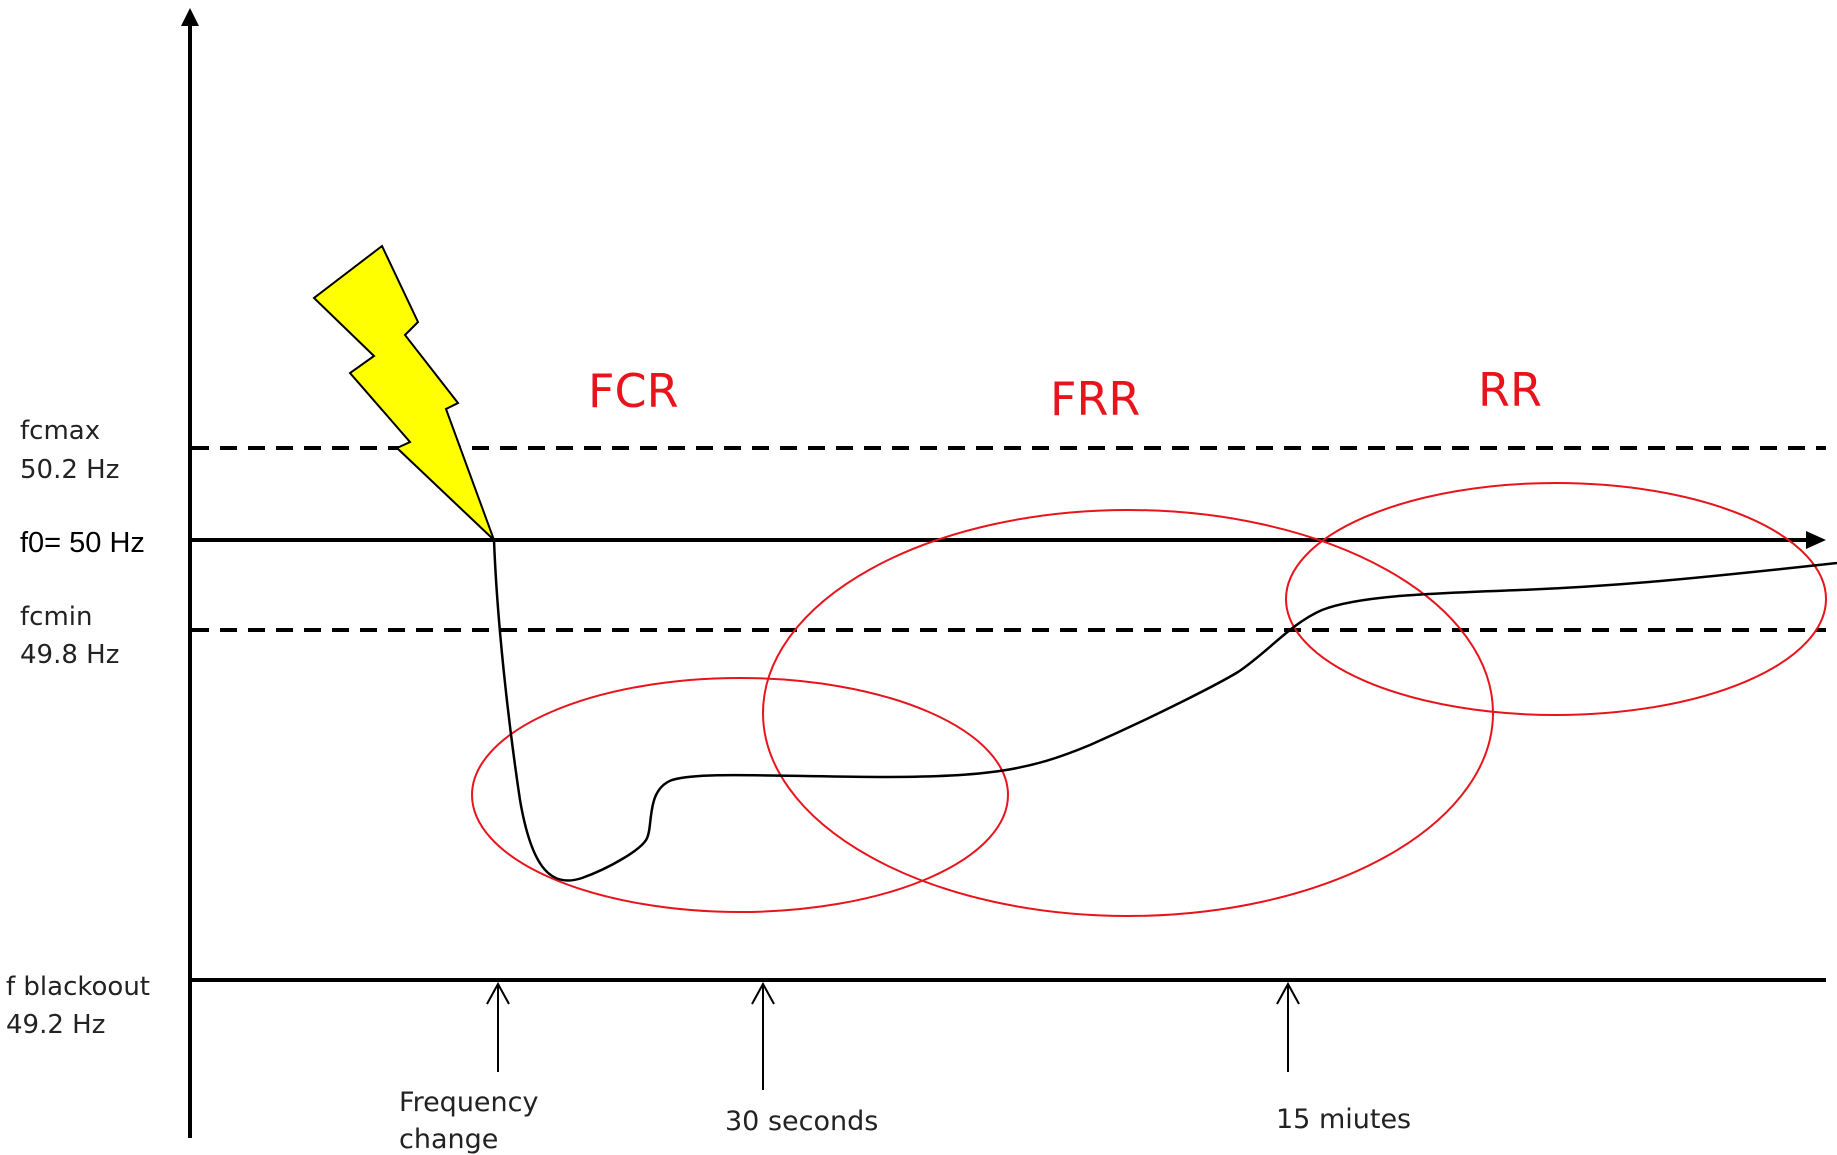 This screenshot has height=1155, width=1837. Describe the element at coordinates (78, 987) in the screenshot. I see `blackout-name-label: f blackoout` at that location.